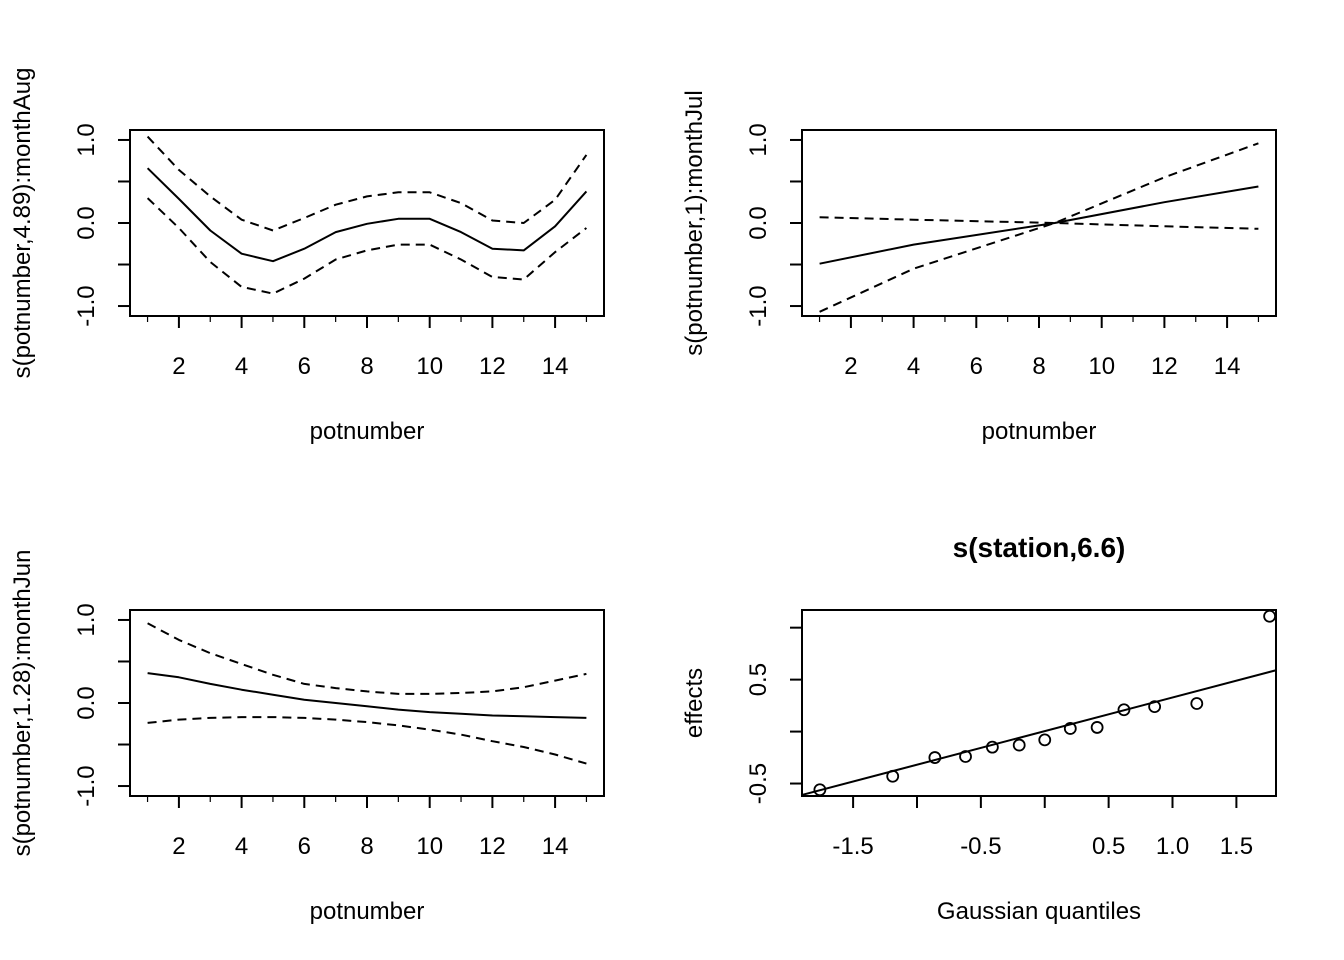 The width and height of the screenshot is (1344, 960). What do you see at coordinates (1039, 911) in the screenshot?
I see `x-axis-label: Gaussian quantiles` at bounding box center [1039, 911].